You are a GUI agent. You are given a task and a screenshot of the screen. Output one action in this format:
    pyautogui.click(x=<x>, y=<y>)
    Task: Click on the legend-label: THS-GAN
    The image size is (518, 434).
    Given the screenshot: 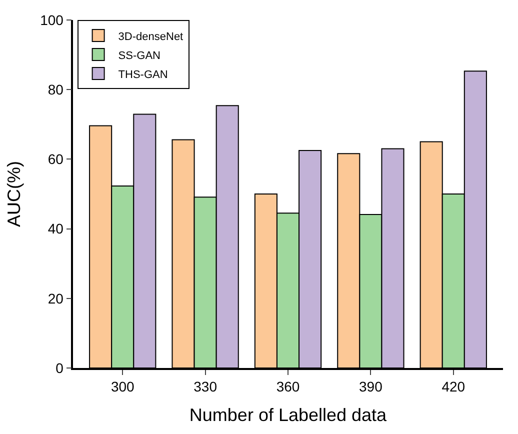 What is the action you would take?
    pyautogui.click(x=143, y=74)
    